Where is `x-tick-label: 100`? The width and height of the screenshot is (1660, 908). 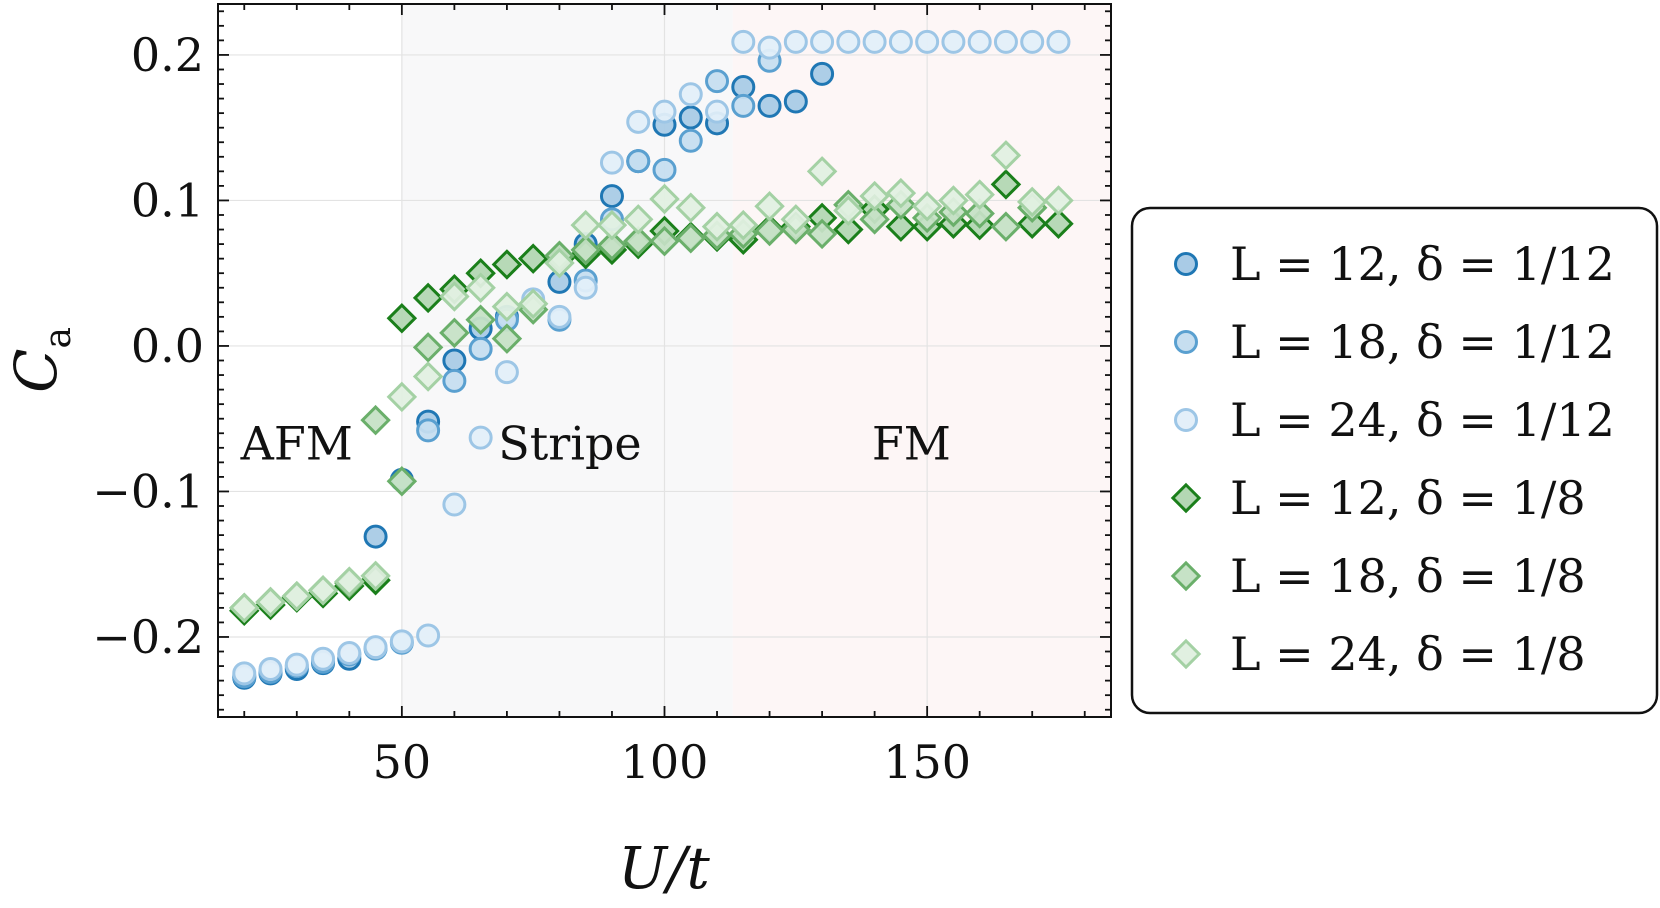 x-tick-label: 100 is located at coordinates (665, 762).